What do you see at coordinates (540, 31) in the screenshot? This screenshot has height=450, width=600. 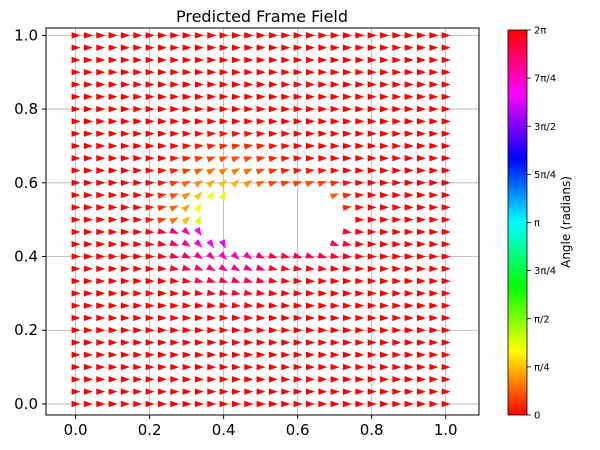 I see `colorbar-tick-label: 2π` at bounding box center [540, 31].